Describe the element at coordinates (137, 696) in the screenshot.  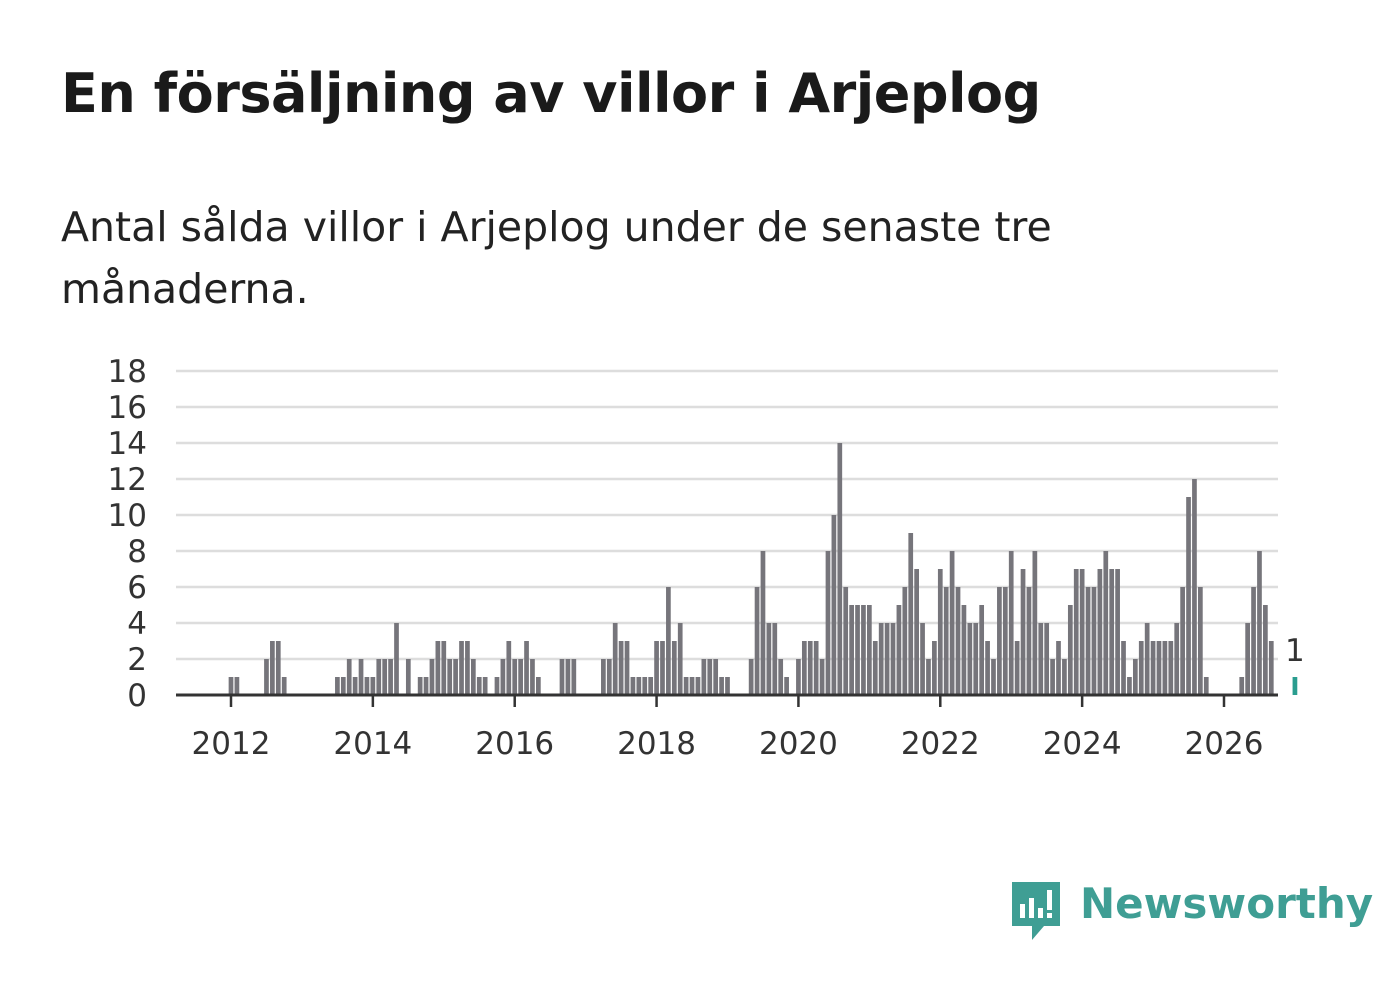
I see `y-tick-label: 0` at that location.